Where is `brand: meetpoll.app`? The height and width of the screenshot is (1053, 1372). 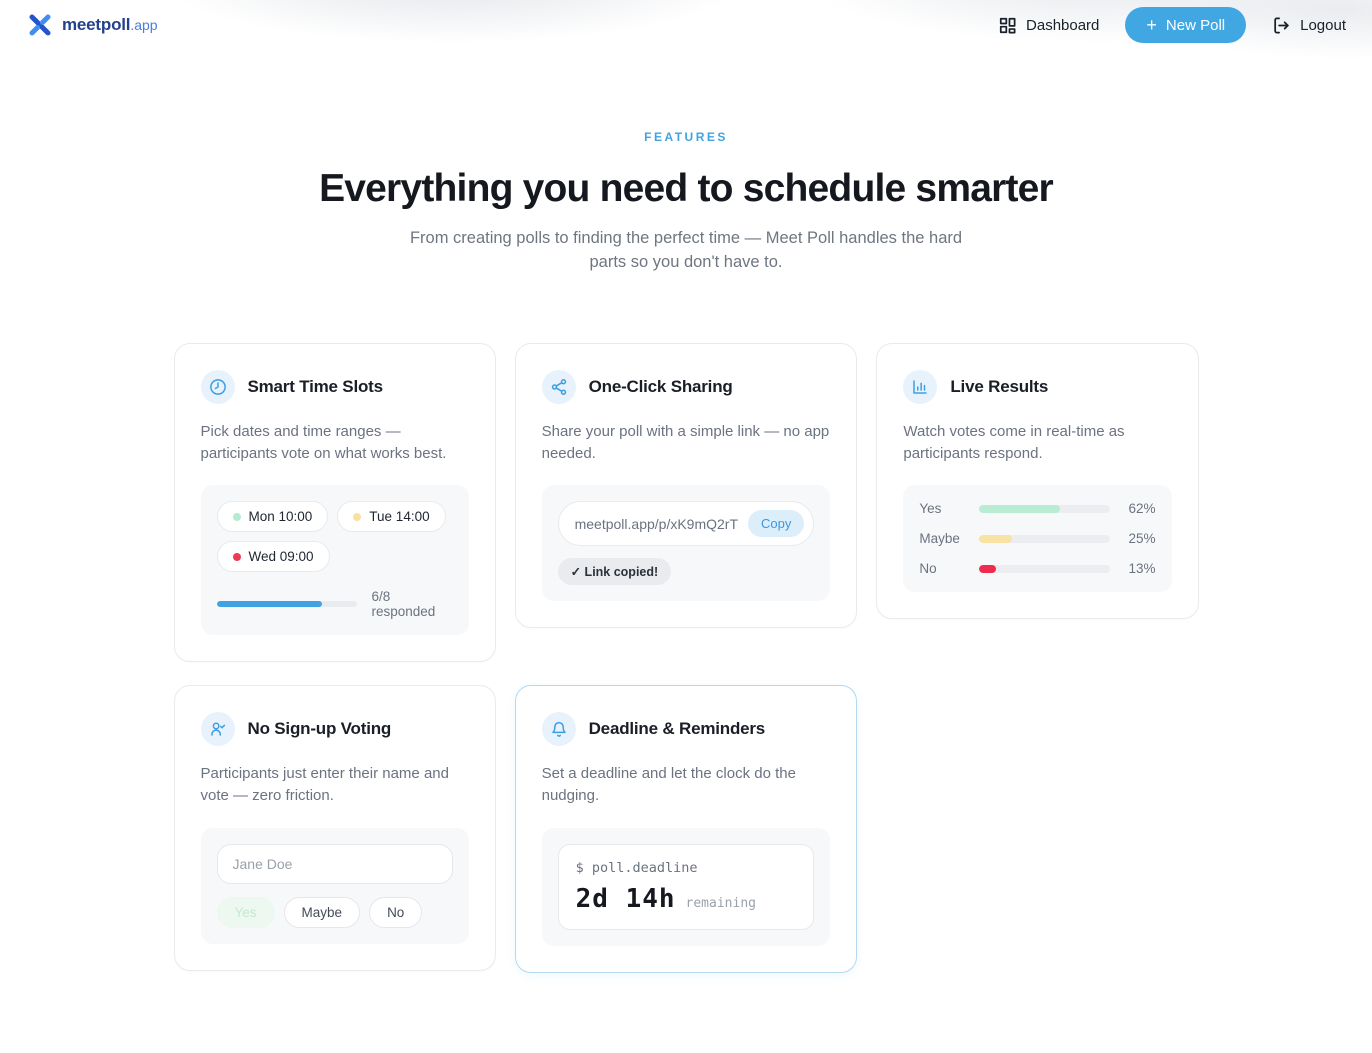
brand: meetpoll.app is located at coordinates (91, 25).